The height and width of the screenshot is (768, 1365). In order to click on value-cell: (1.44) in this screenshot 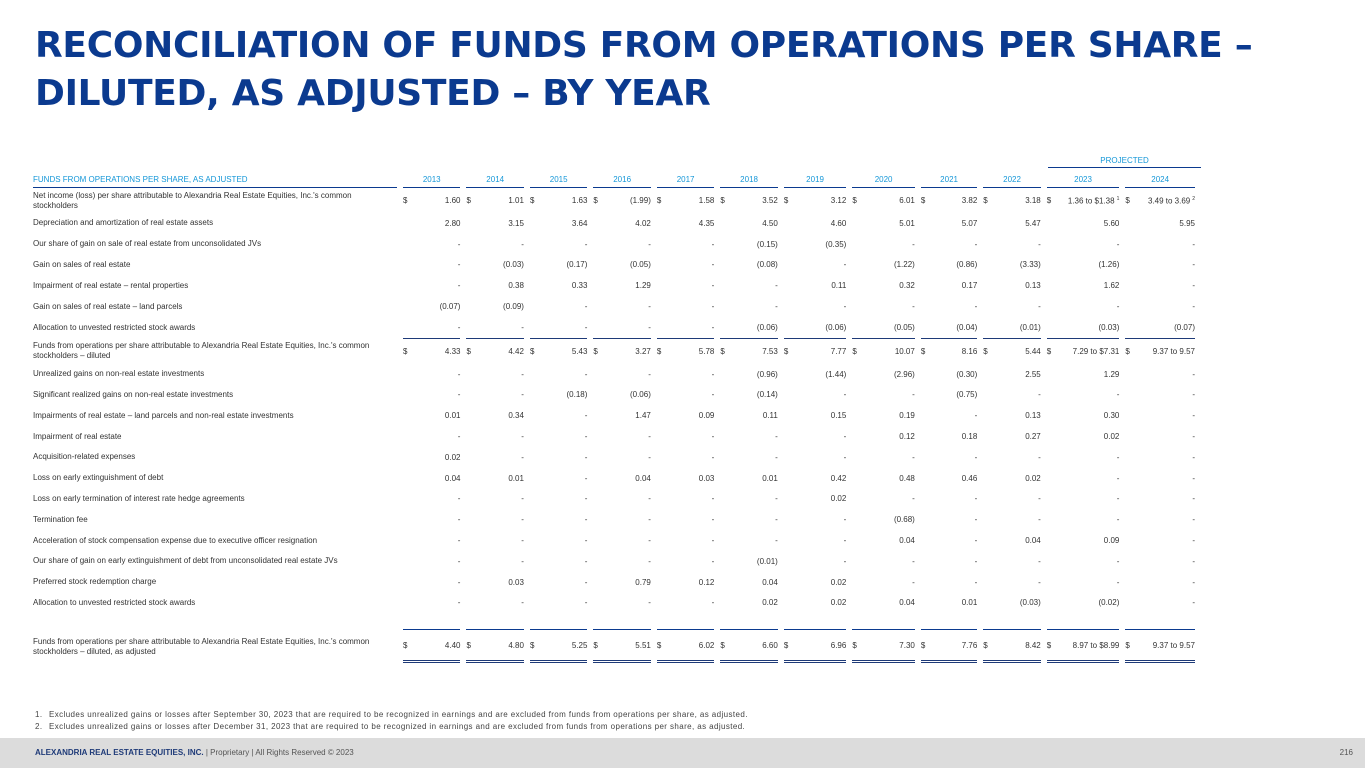, I will do `click(815, 374)`.